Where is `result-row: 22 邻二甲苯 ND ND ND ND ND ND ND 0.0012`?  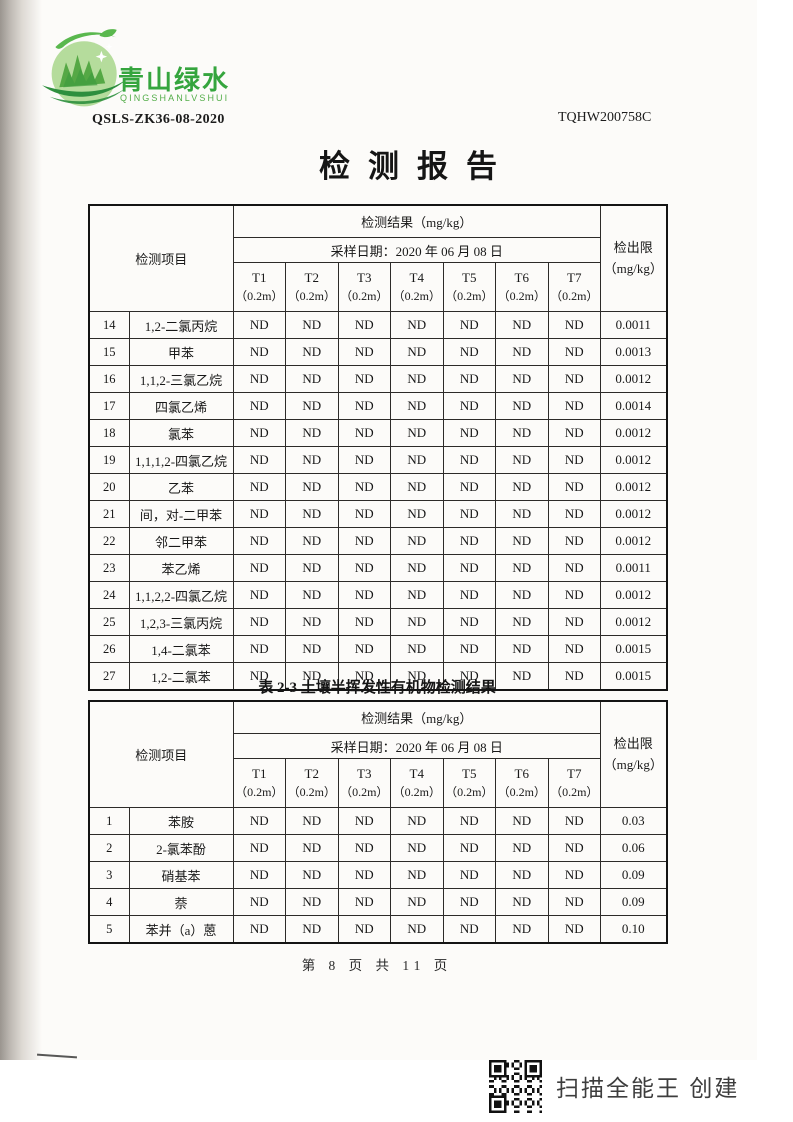 result-row: 22 邻二甲苯 ND ND ND ND ND ND ND 0.0012 is located at coordinates (378, 541).